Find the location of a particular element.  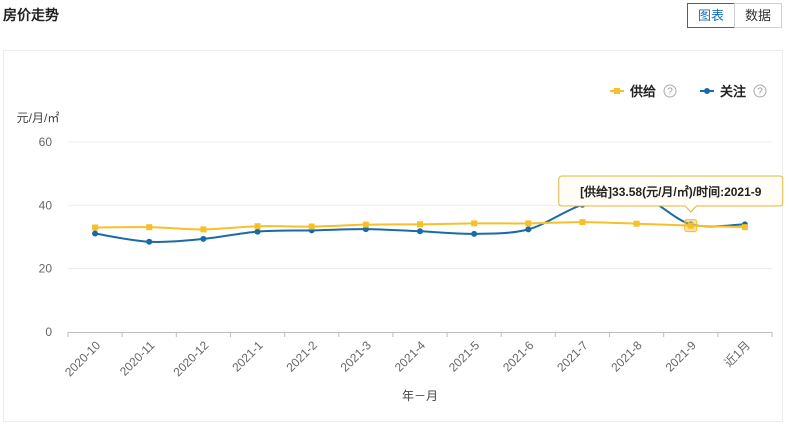

legend-attention-marker is located at coordinates (707, 91).